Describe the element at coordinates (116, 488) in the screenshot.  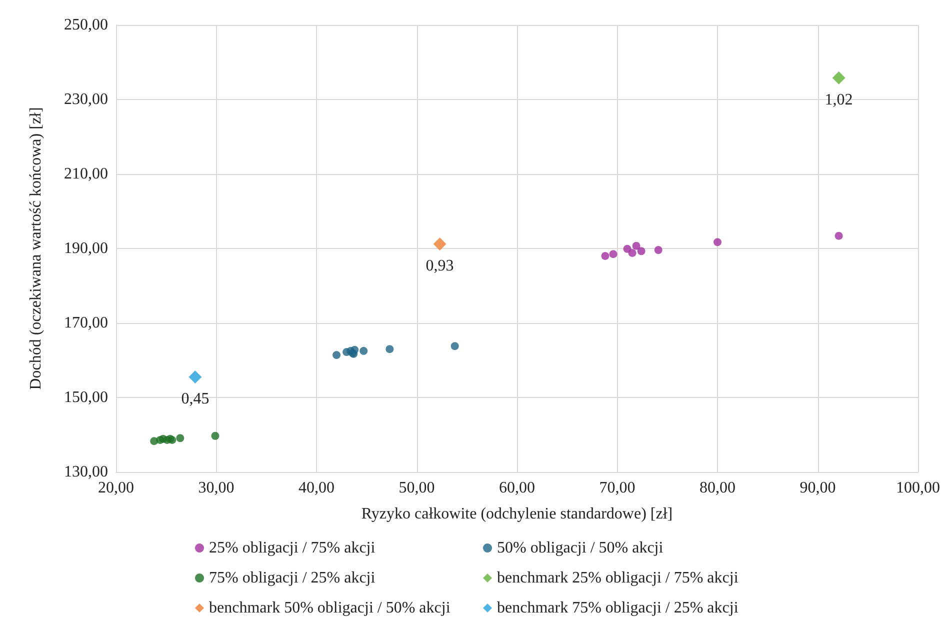
I see `x-tick-label: 20,00` at that location.